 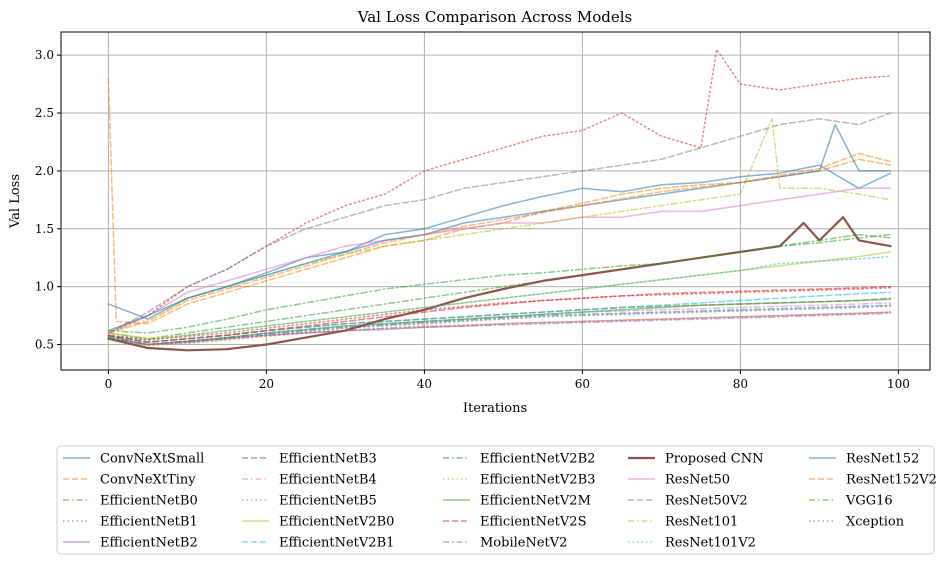 What do you see at coordinates (44, 345) in the screenshot?
I see `y-tick-label: 0.5` at bounding box center [44, 345].